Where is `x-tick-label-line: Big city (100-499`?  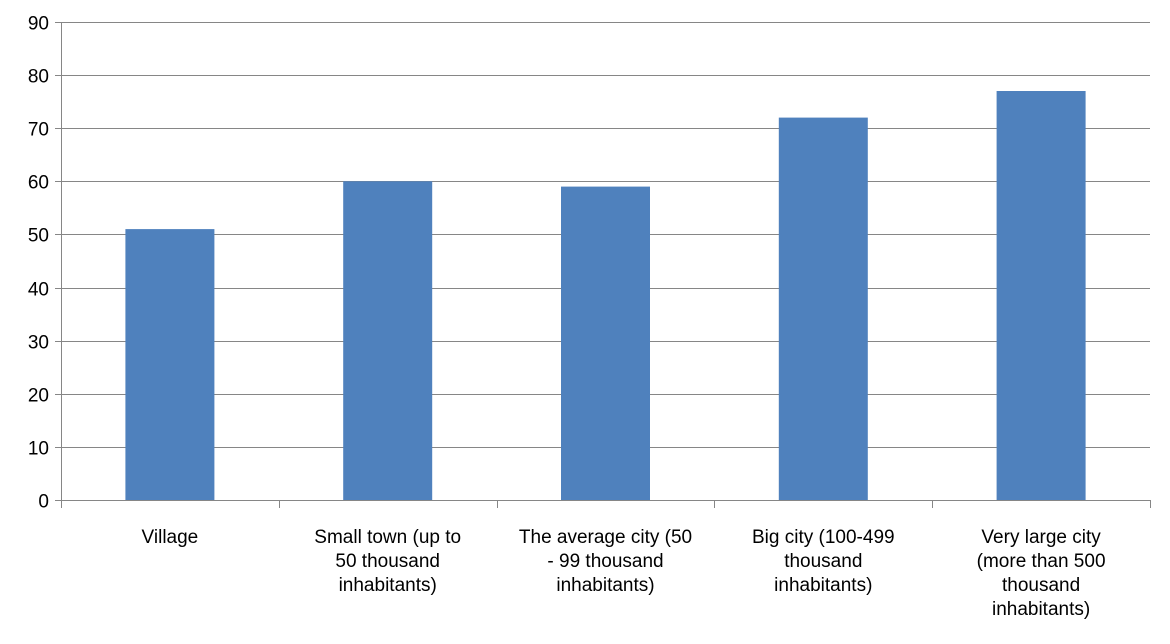
x-tick-label-line: Big city (100-499 is located at coordinates (823, 537).